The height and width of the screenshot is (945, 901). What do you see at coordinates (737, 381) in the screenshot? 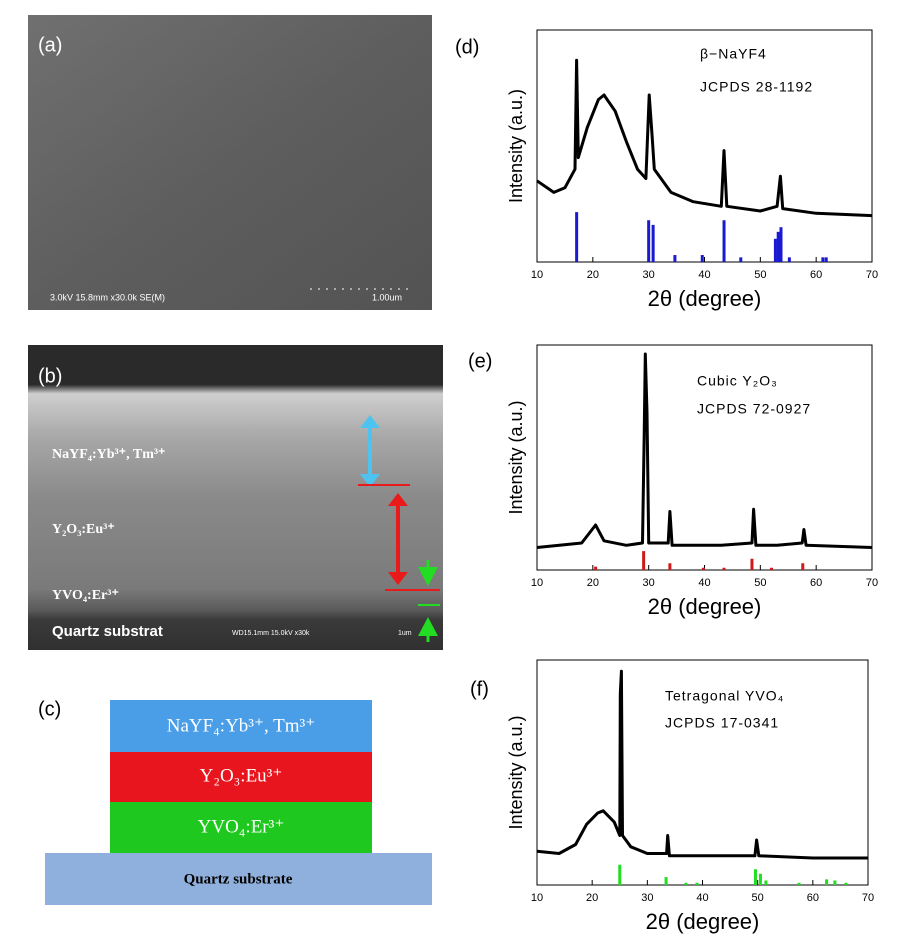
I see `annotation: Cubic Y₂O₃` at bounding box center [737, 381].